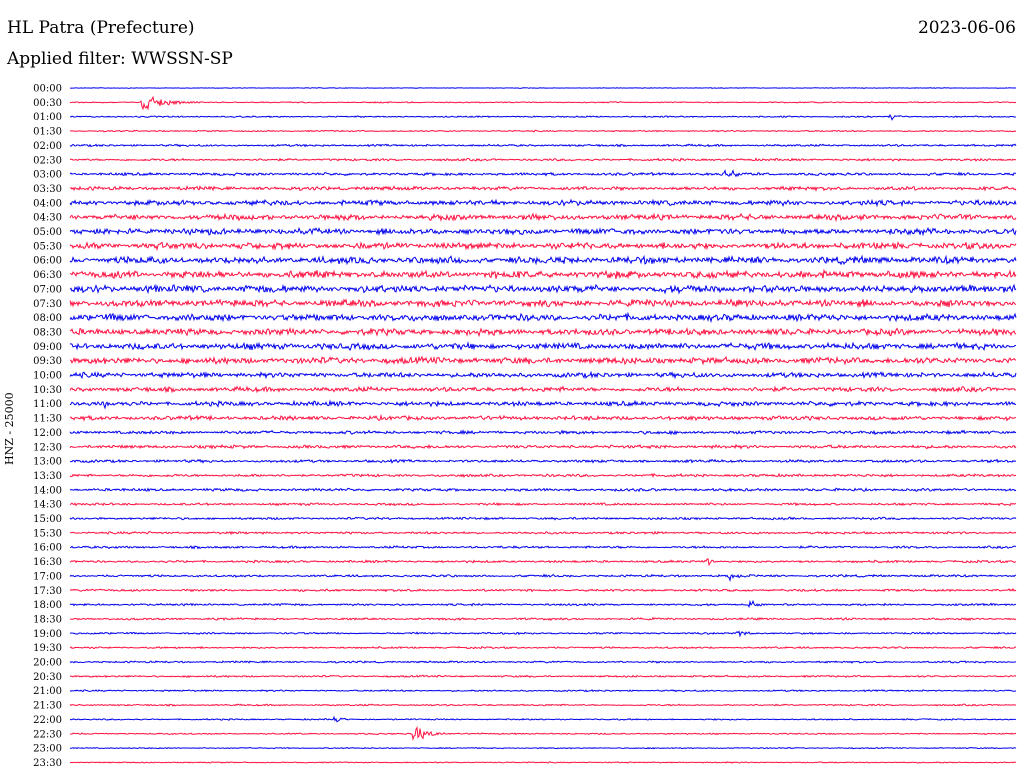  What do you see at coordinates (47, 677) in the screenshot?
I see `row-label-2030: 20:30` at bounding box center [47, 677].